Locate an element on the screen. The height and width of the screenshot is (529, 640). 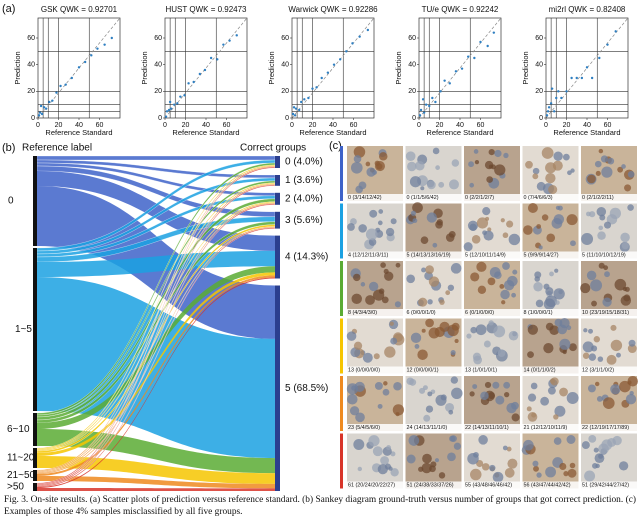
example-caption: 0 (7/4/6/6/3) is located at coordinates (538, 198).